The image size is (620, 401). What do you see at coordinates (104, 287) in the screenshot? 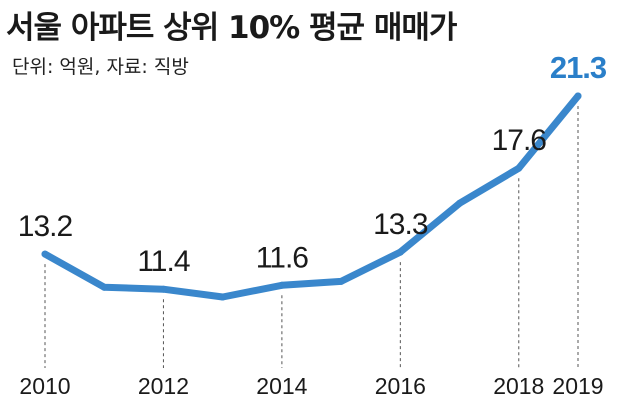
I see `data-point-2011` at bounding box center [104, 287].